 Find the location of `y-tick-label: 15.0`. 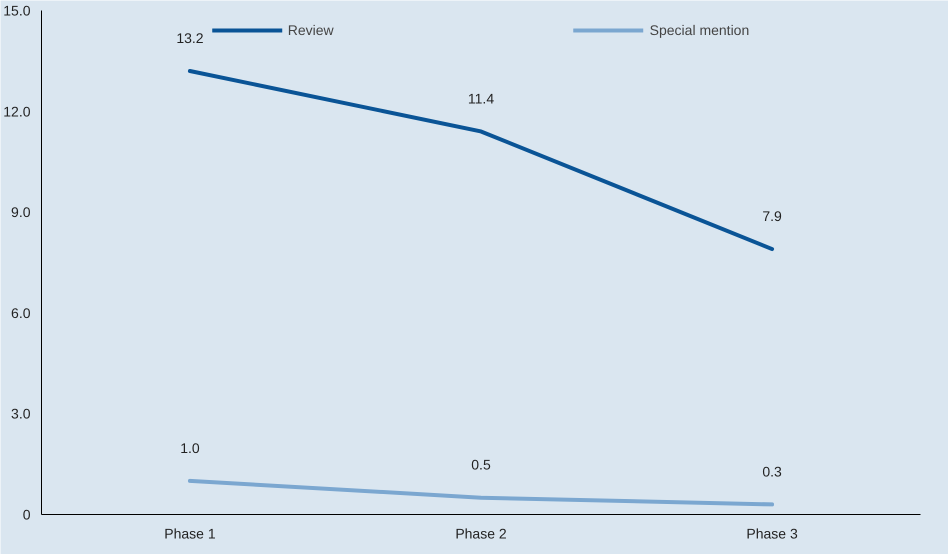

y-tick-label: 15.0 is located at coordinates (17, 10).